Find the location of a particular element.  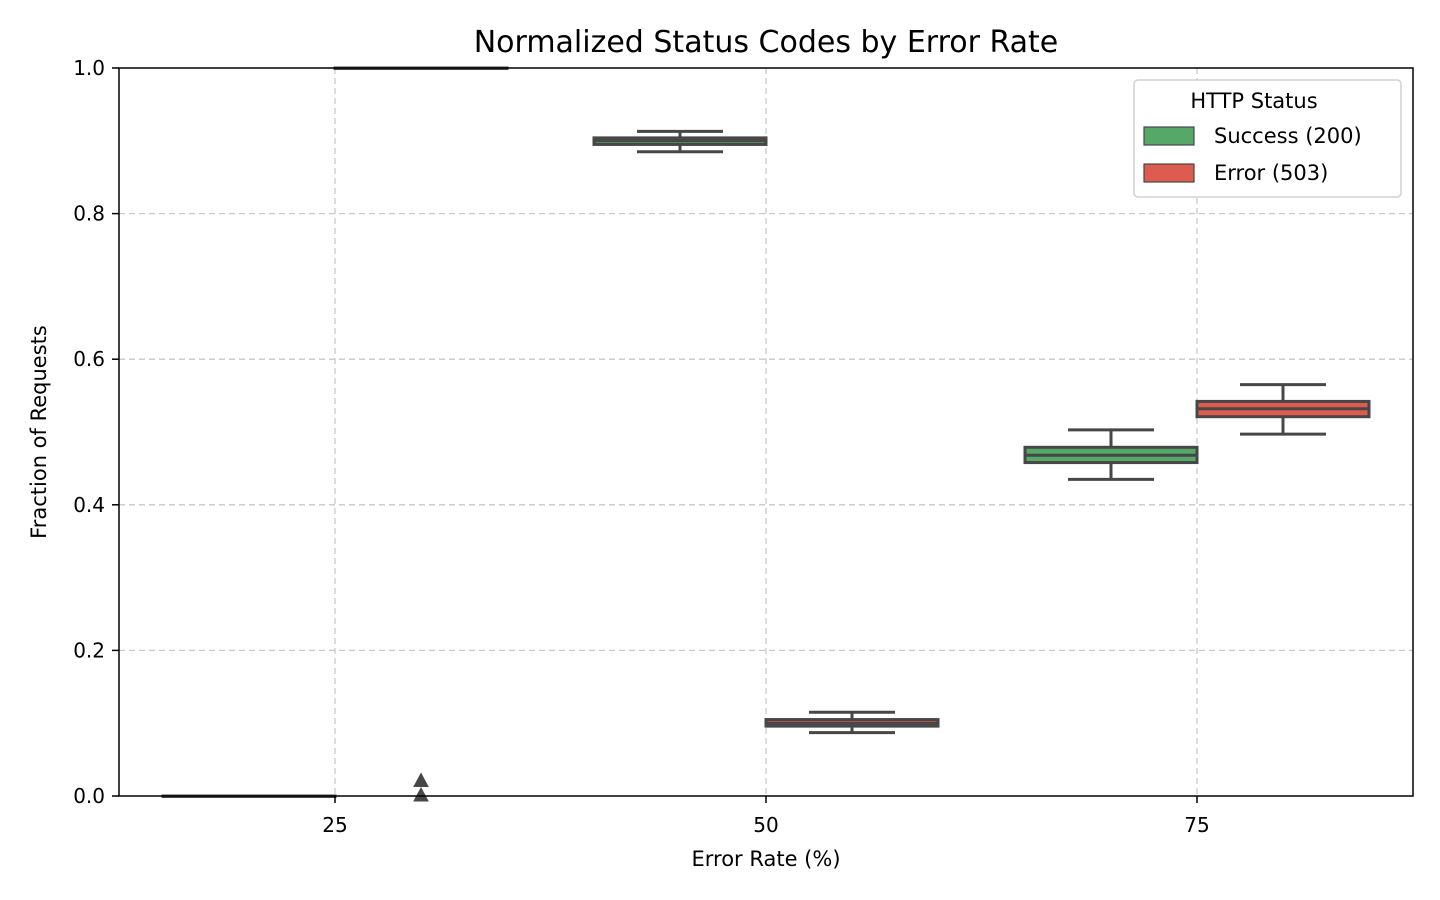

y-tick-label: 0.6 is located at coordinates (89, 359).